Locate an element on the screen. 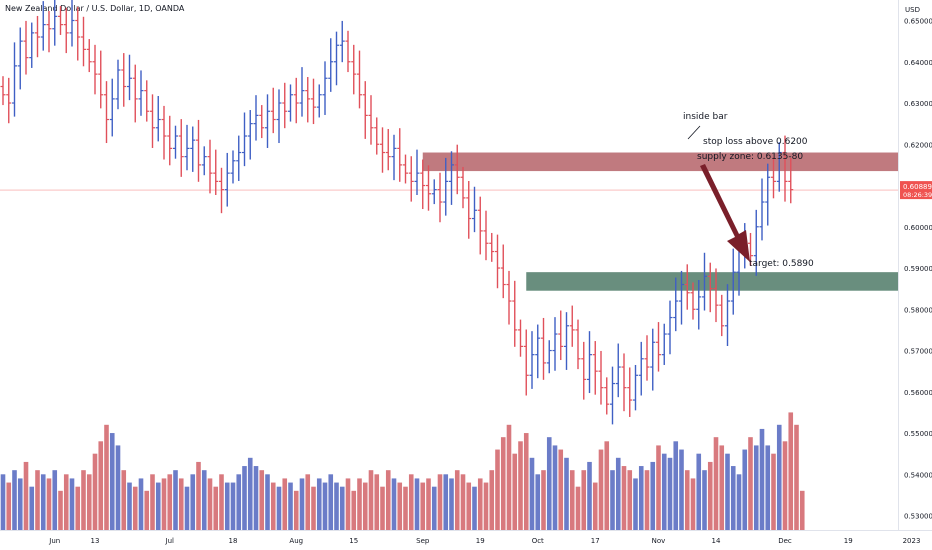 Image resolution: width=932 pixels, height=550 pixels. price-tick-label: 0.64000 is located at coordinates (918, 63).